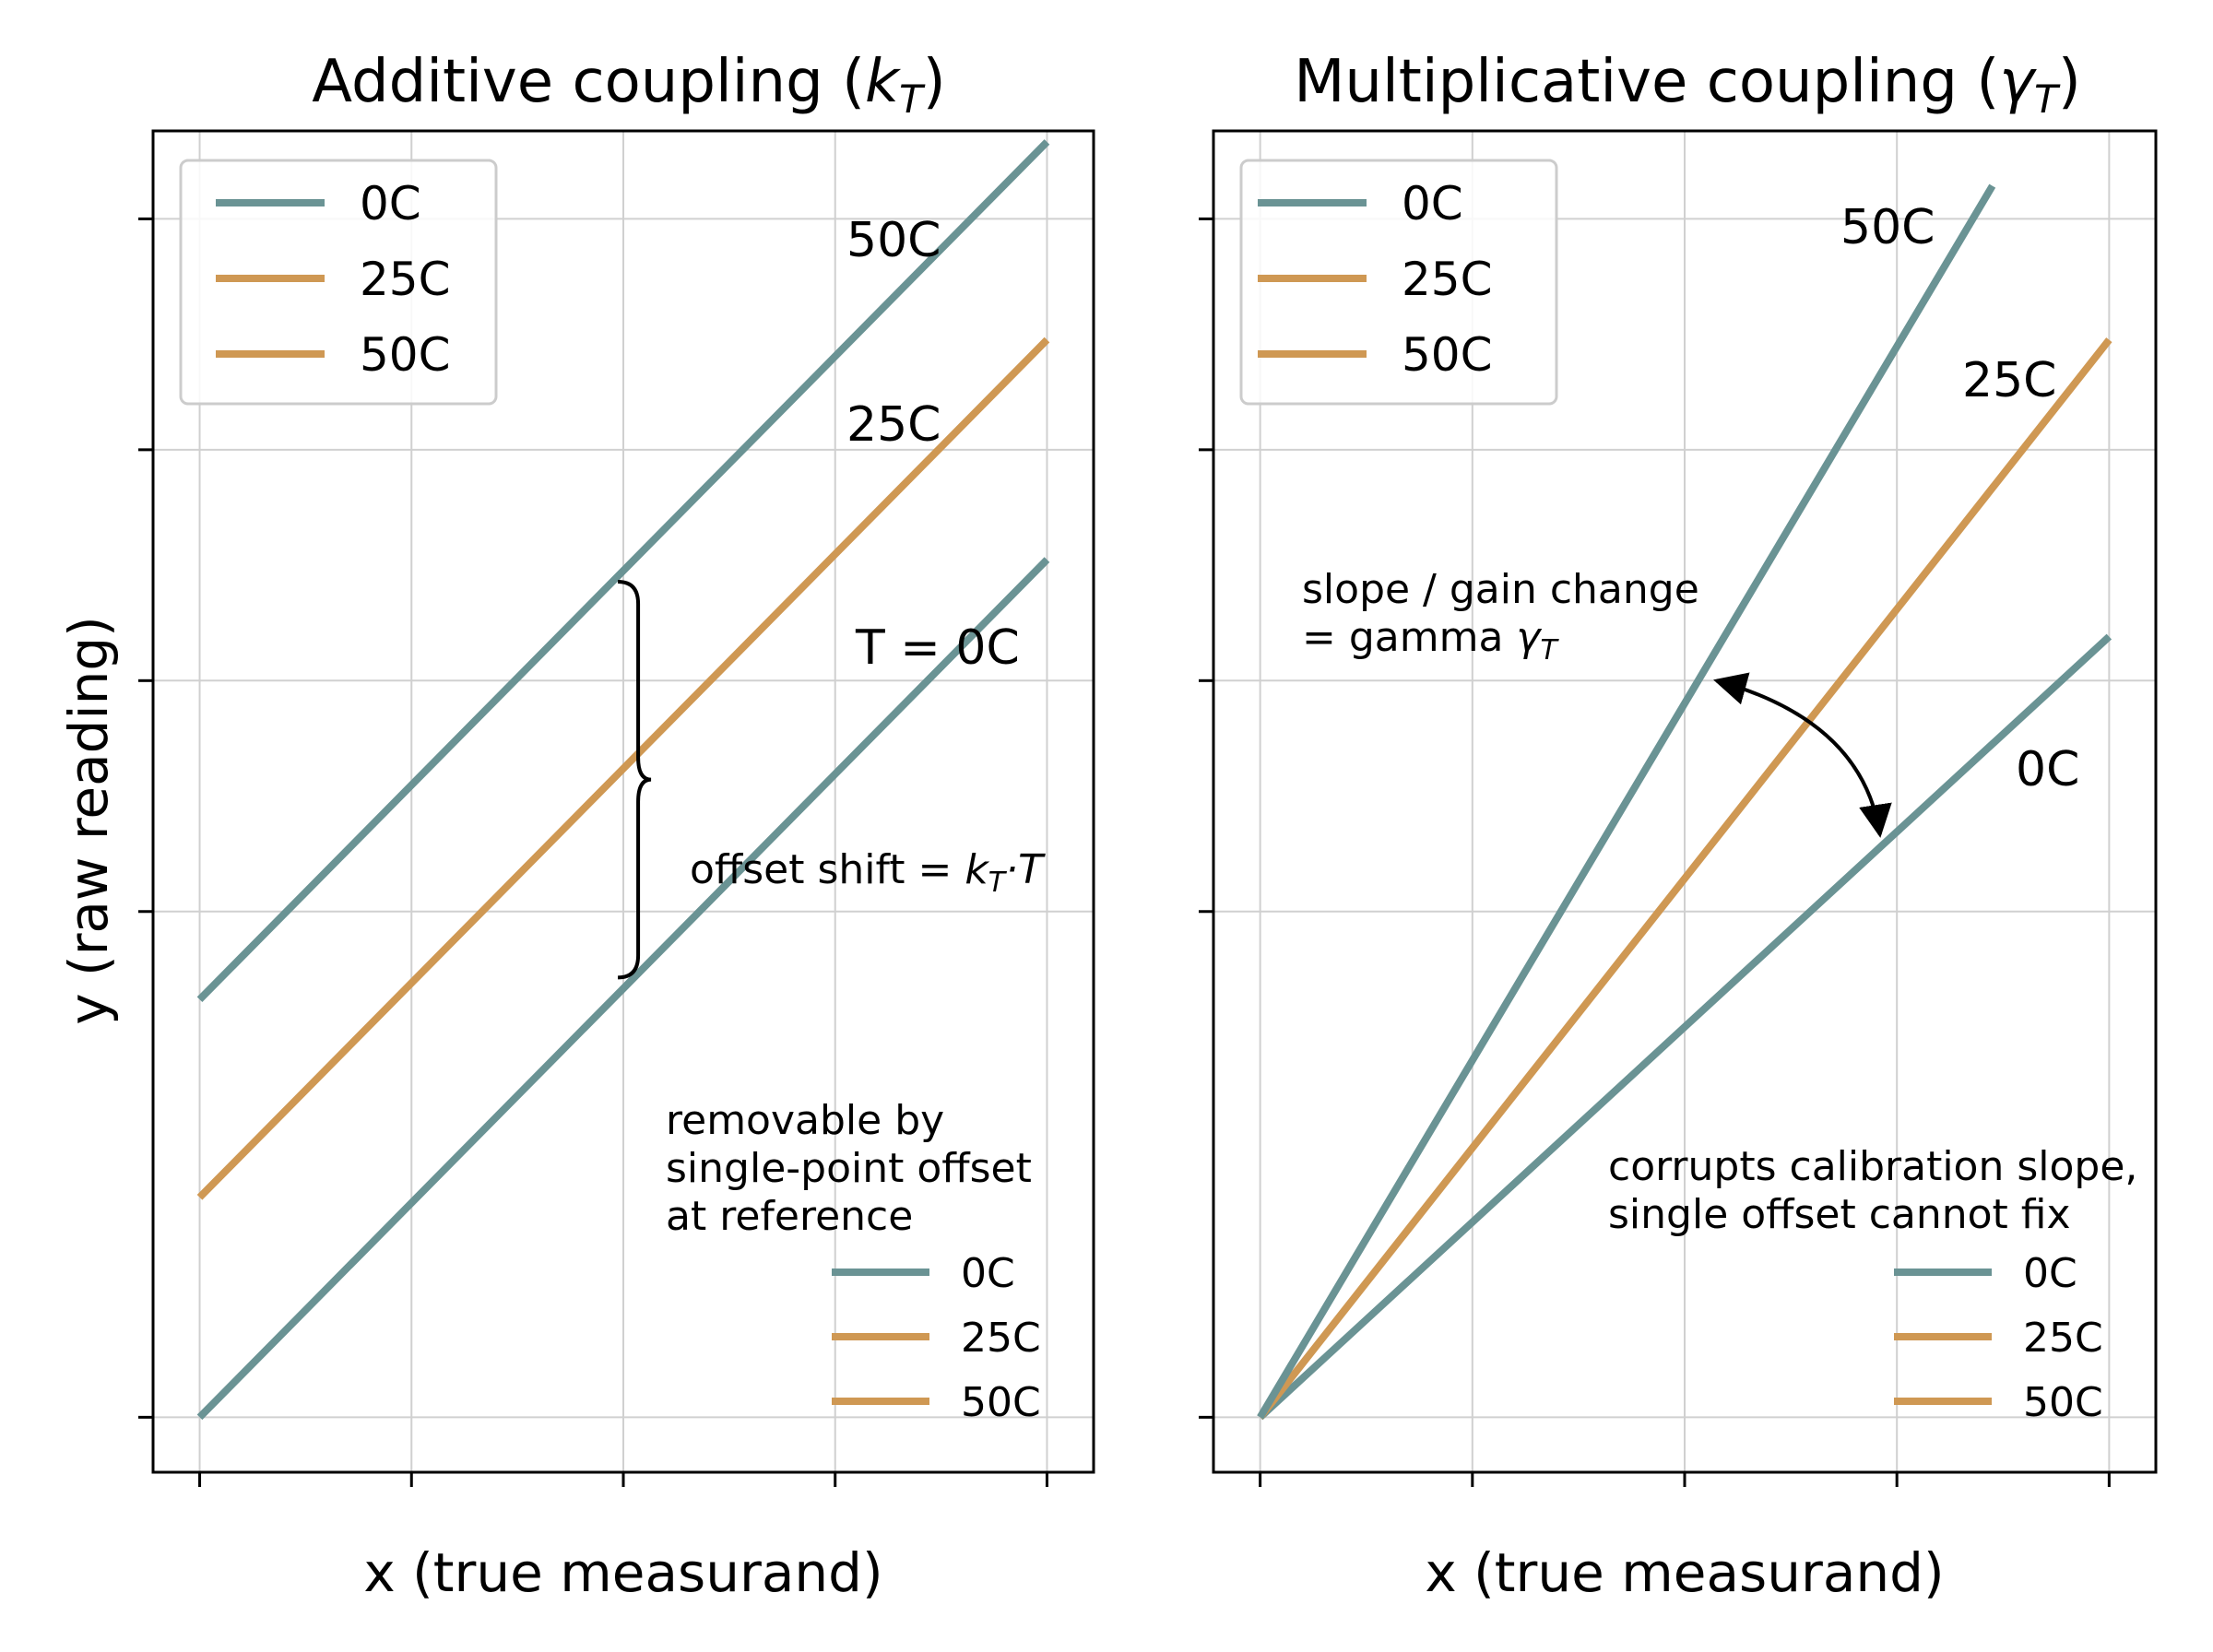  I want to click on curve-label-0c: 0C, so click(2047, 769).